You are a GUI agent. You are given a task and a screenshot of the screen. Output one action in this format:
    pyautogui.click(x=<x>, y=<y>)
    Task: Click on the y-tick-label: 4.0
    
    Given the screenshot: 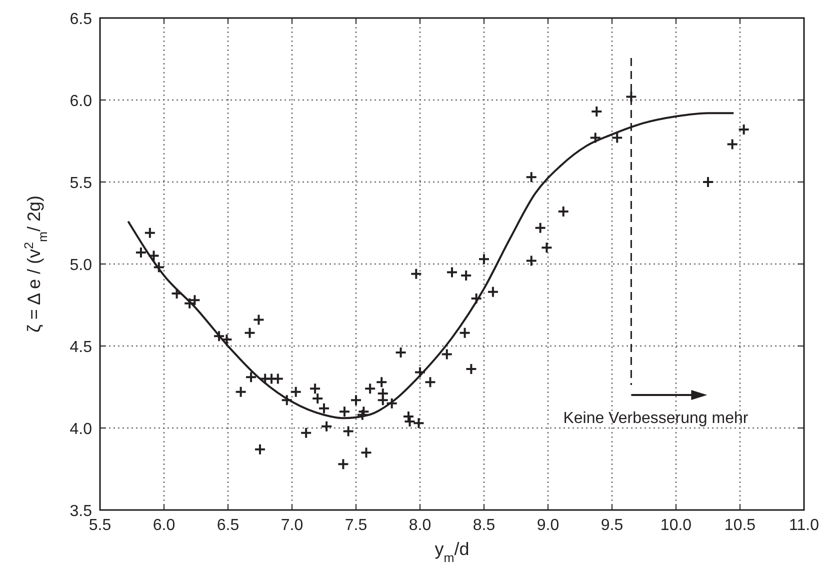 What is the action you would take?
    pyautogui.click(x=81, y=429)
    